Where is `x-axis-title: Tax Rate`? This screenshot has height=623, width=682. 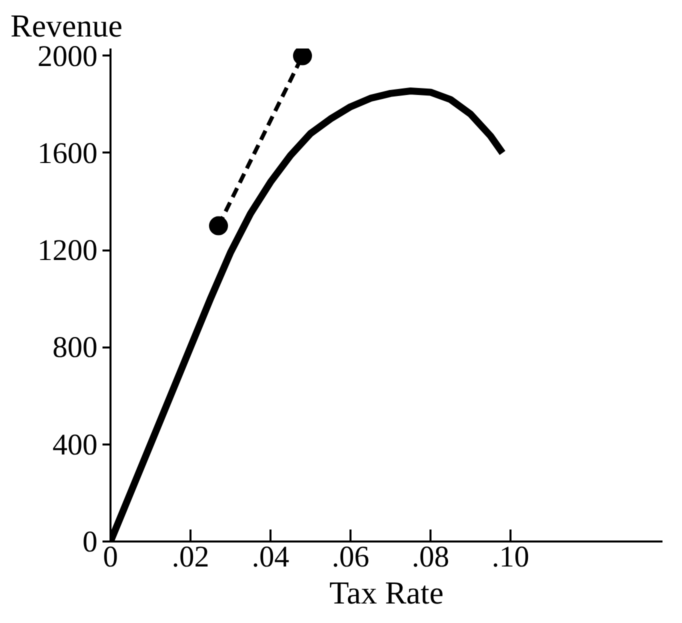
x-axis-title: Tax Rate is located at coordinates (386, 592).